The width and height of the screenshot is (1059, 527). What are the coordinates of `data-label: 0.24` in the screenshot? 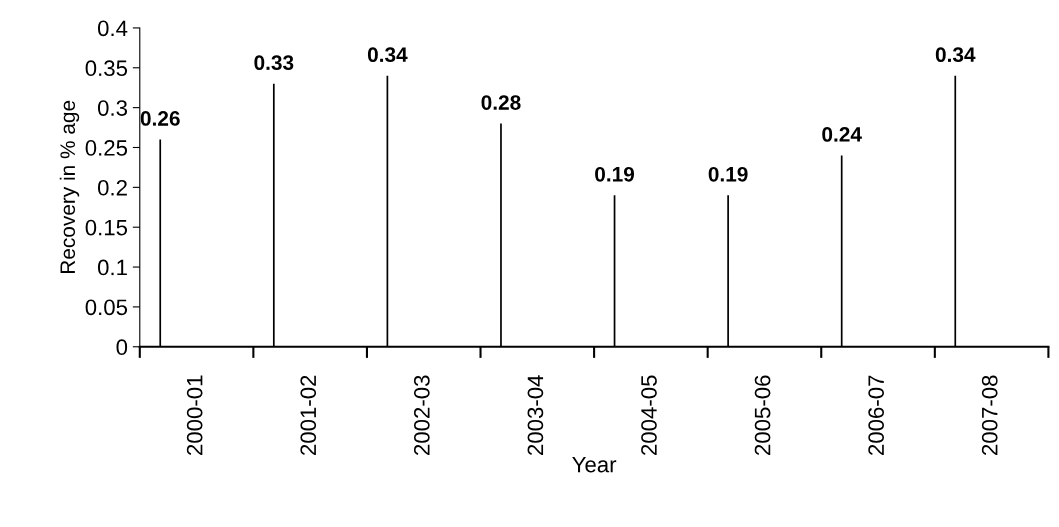 It's located at (842, 134).